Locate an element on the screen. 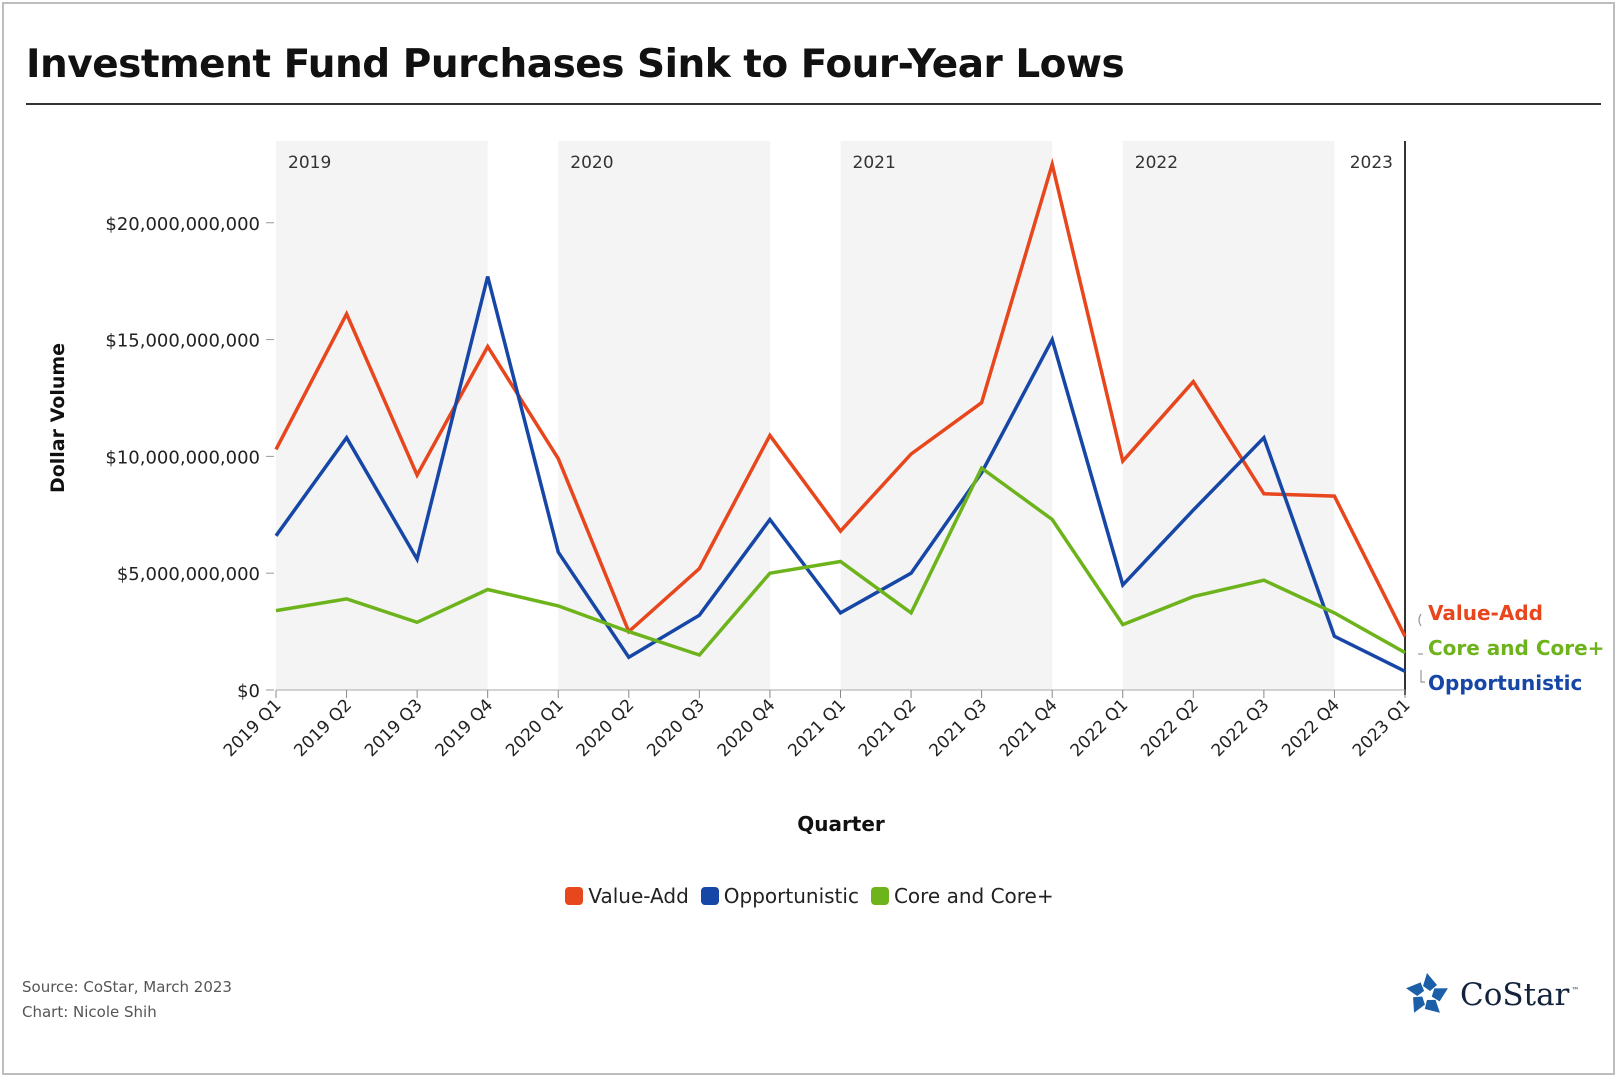  legend-item-core-and-core-: Core and Core+ is located at coordinates (962, 896).